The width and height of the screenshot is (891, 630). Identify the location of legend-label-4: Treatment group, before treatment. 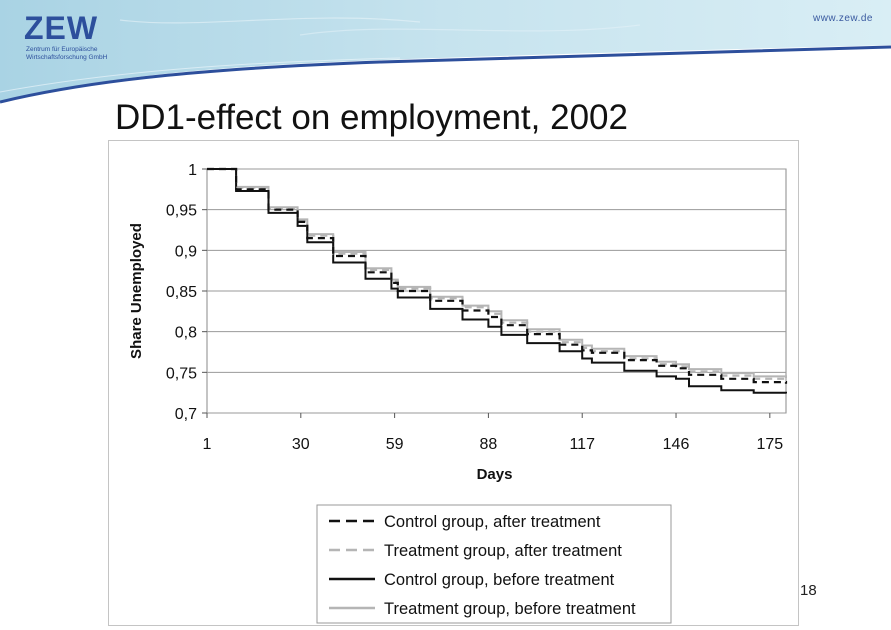
(510, 609).